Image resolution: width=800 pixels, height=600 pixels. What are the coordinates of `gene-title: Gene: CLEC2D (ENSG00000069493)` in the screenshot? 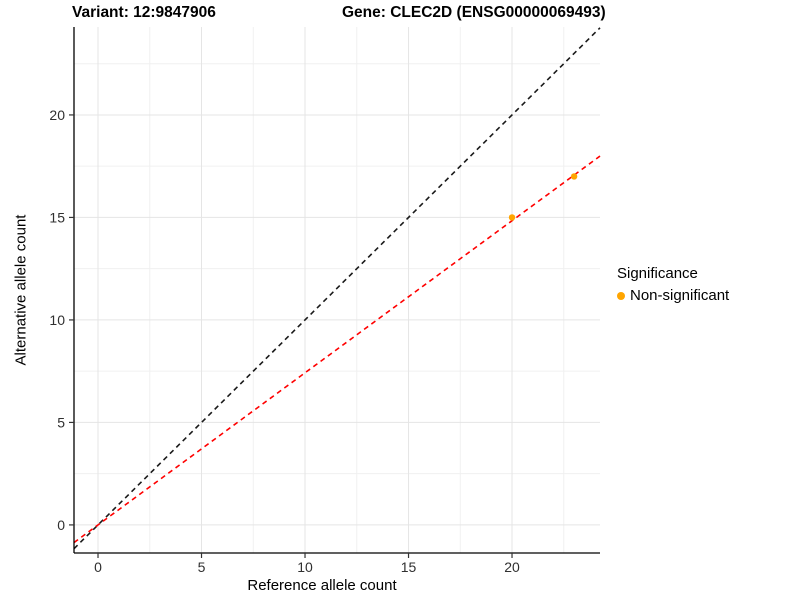 It's located at (474, 12).